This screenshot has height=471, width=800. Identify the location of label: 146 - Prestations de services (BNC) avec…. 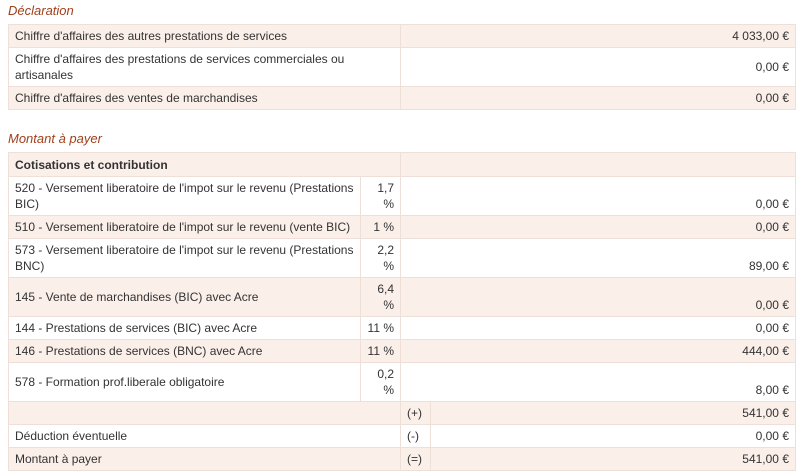
(184, 351).